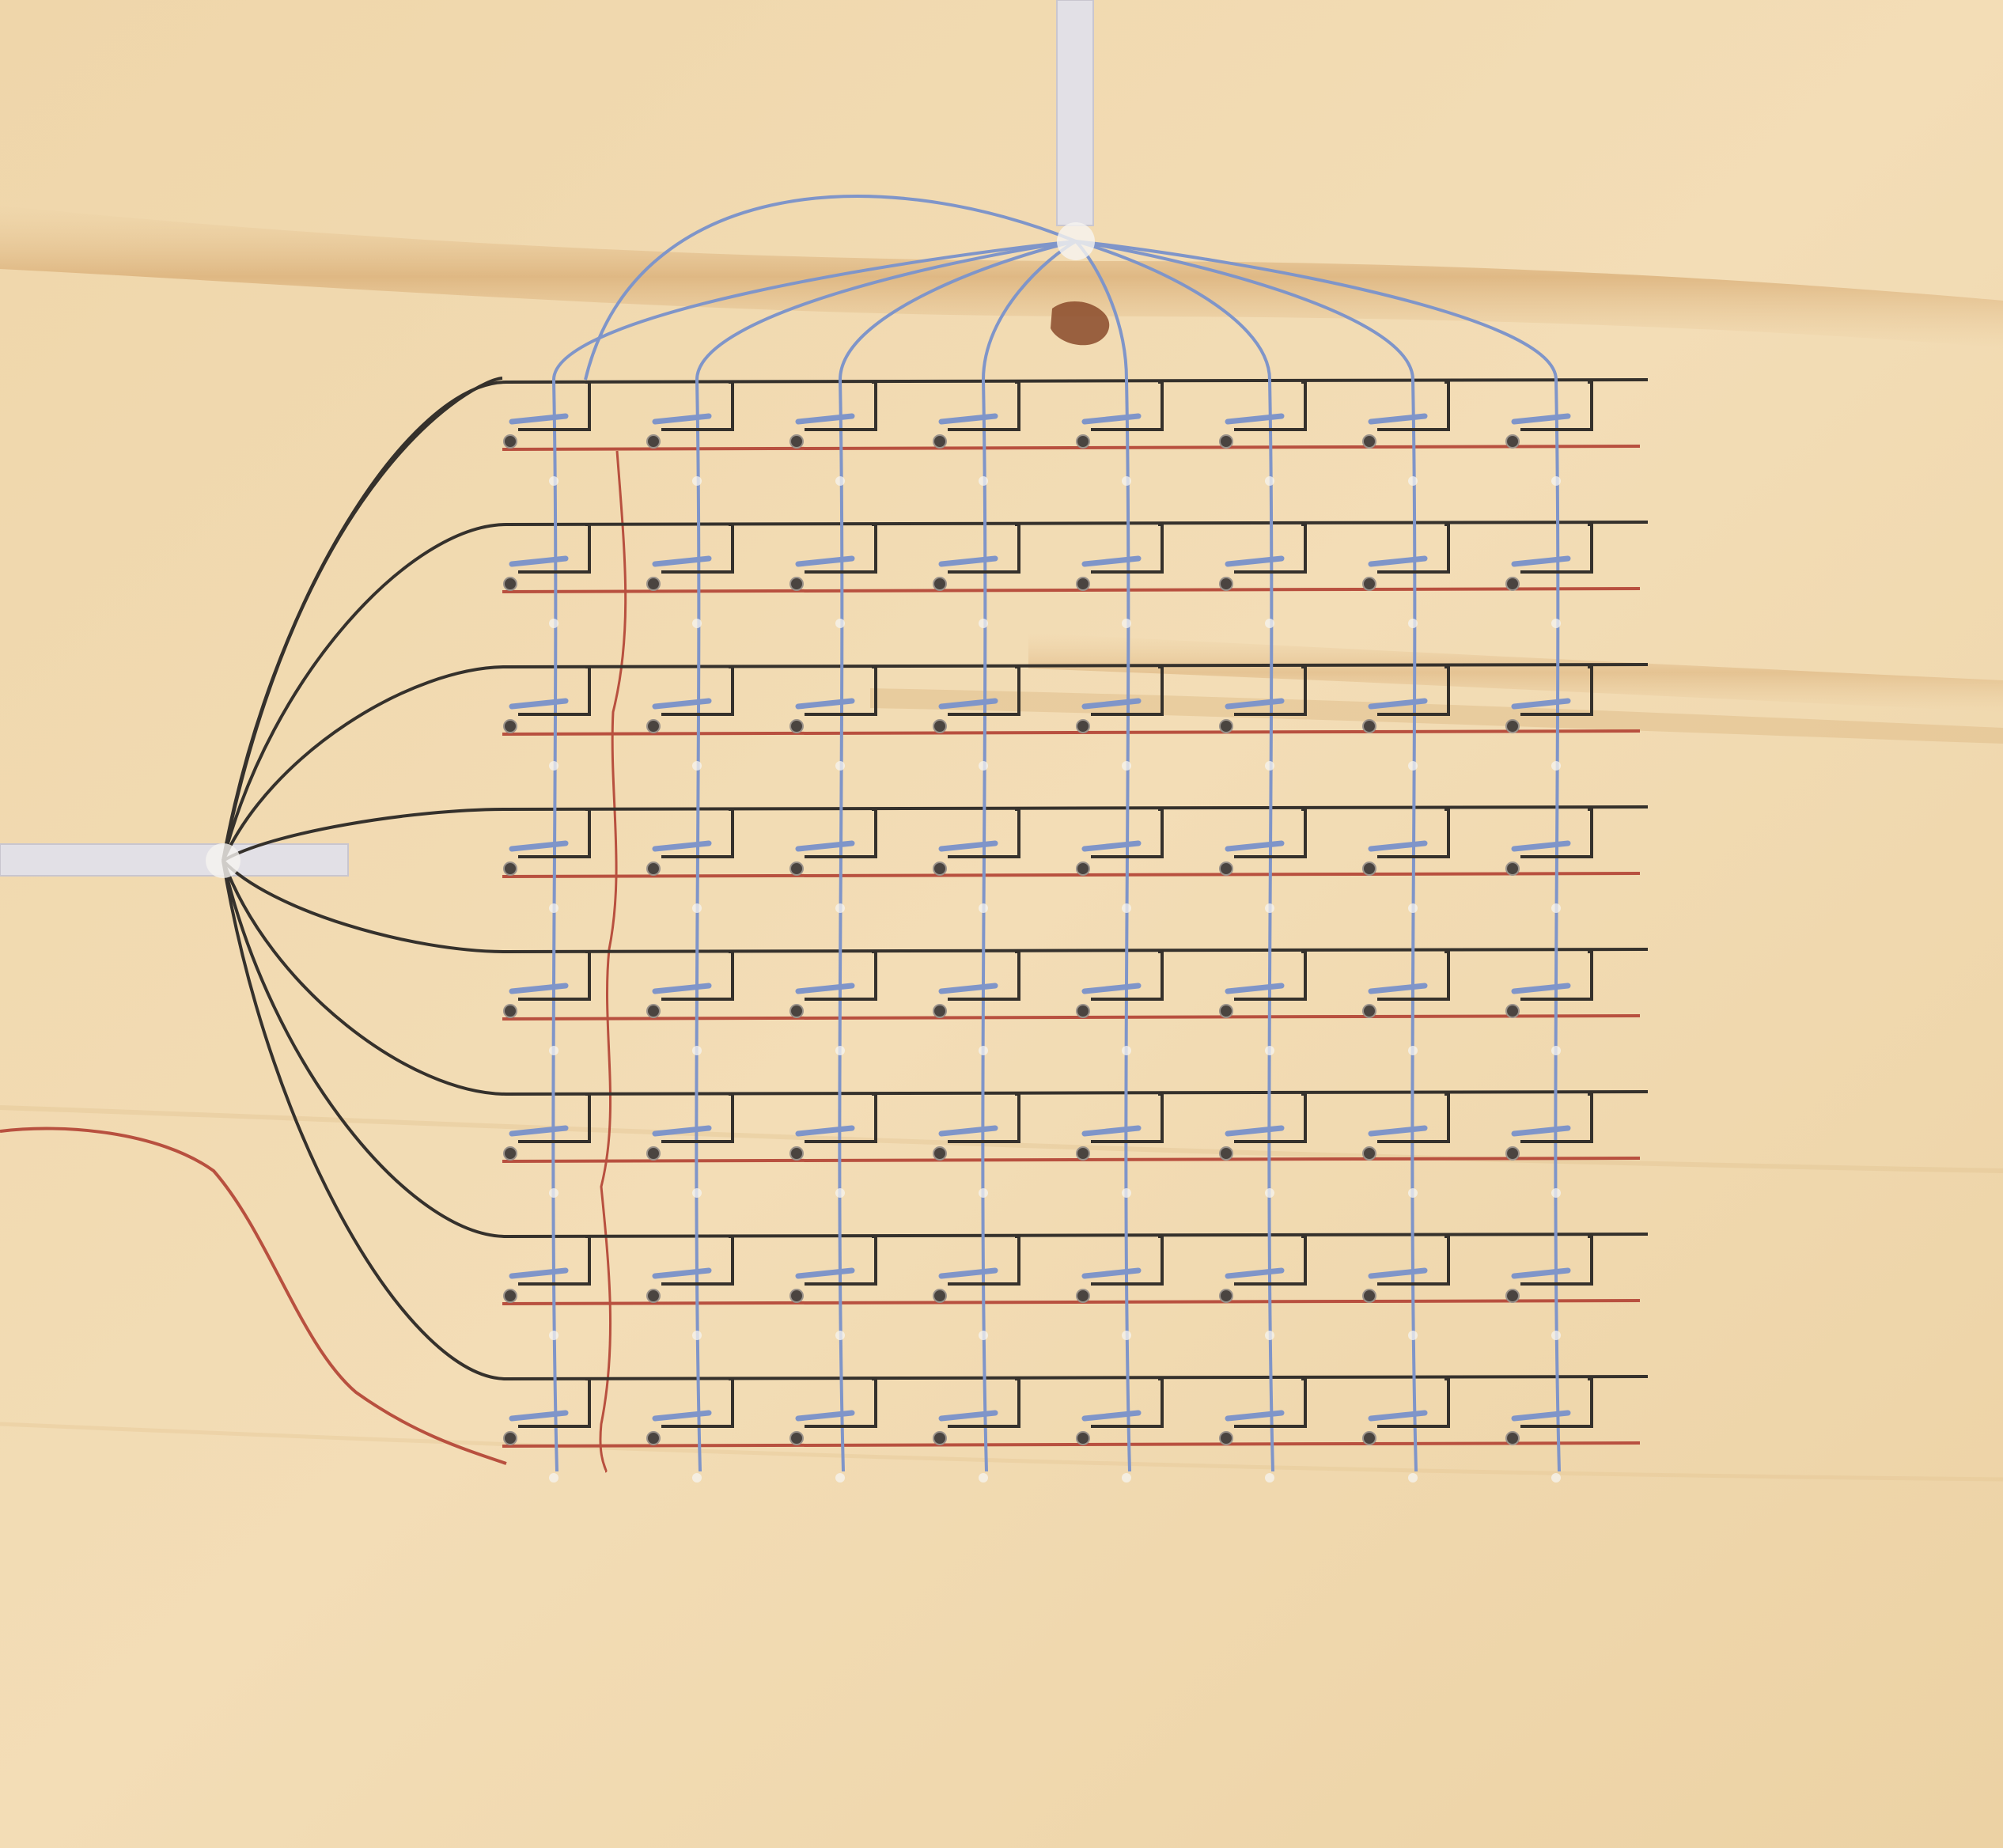 This screenshot has height=1848, width=2003. I want to click on ribbon-cable-left, so click(175, 860).